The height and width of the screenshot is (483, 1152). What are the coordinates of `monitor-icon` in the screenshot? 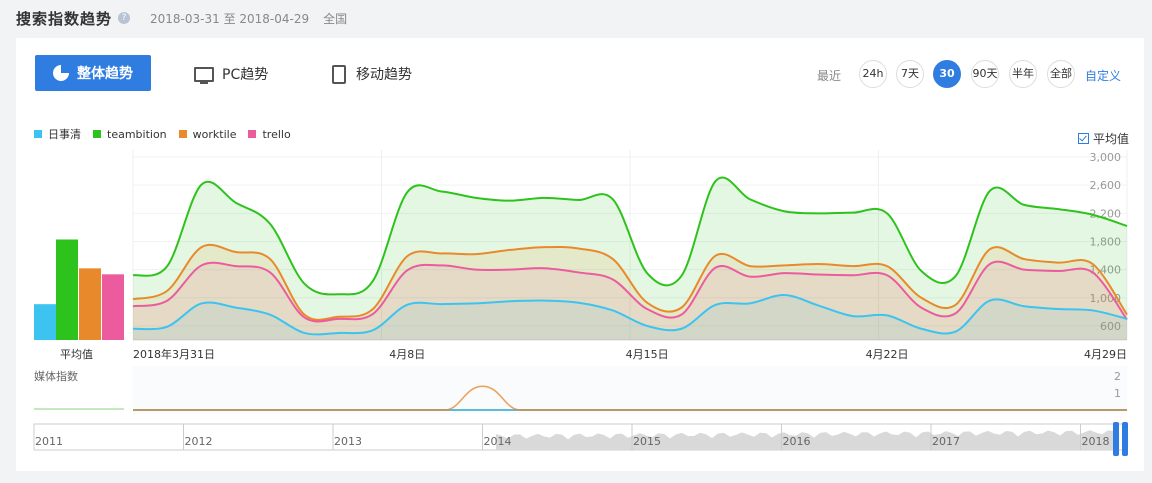 It's located at (204, 75).